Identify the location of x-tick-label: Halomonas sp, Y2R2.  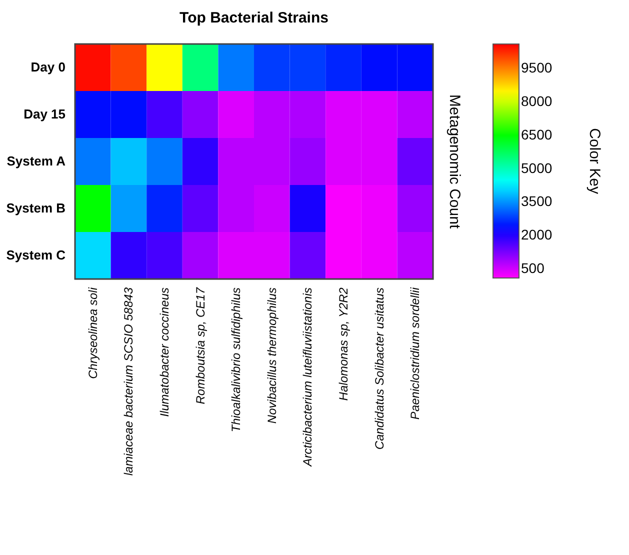
(343, 344).